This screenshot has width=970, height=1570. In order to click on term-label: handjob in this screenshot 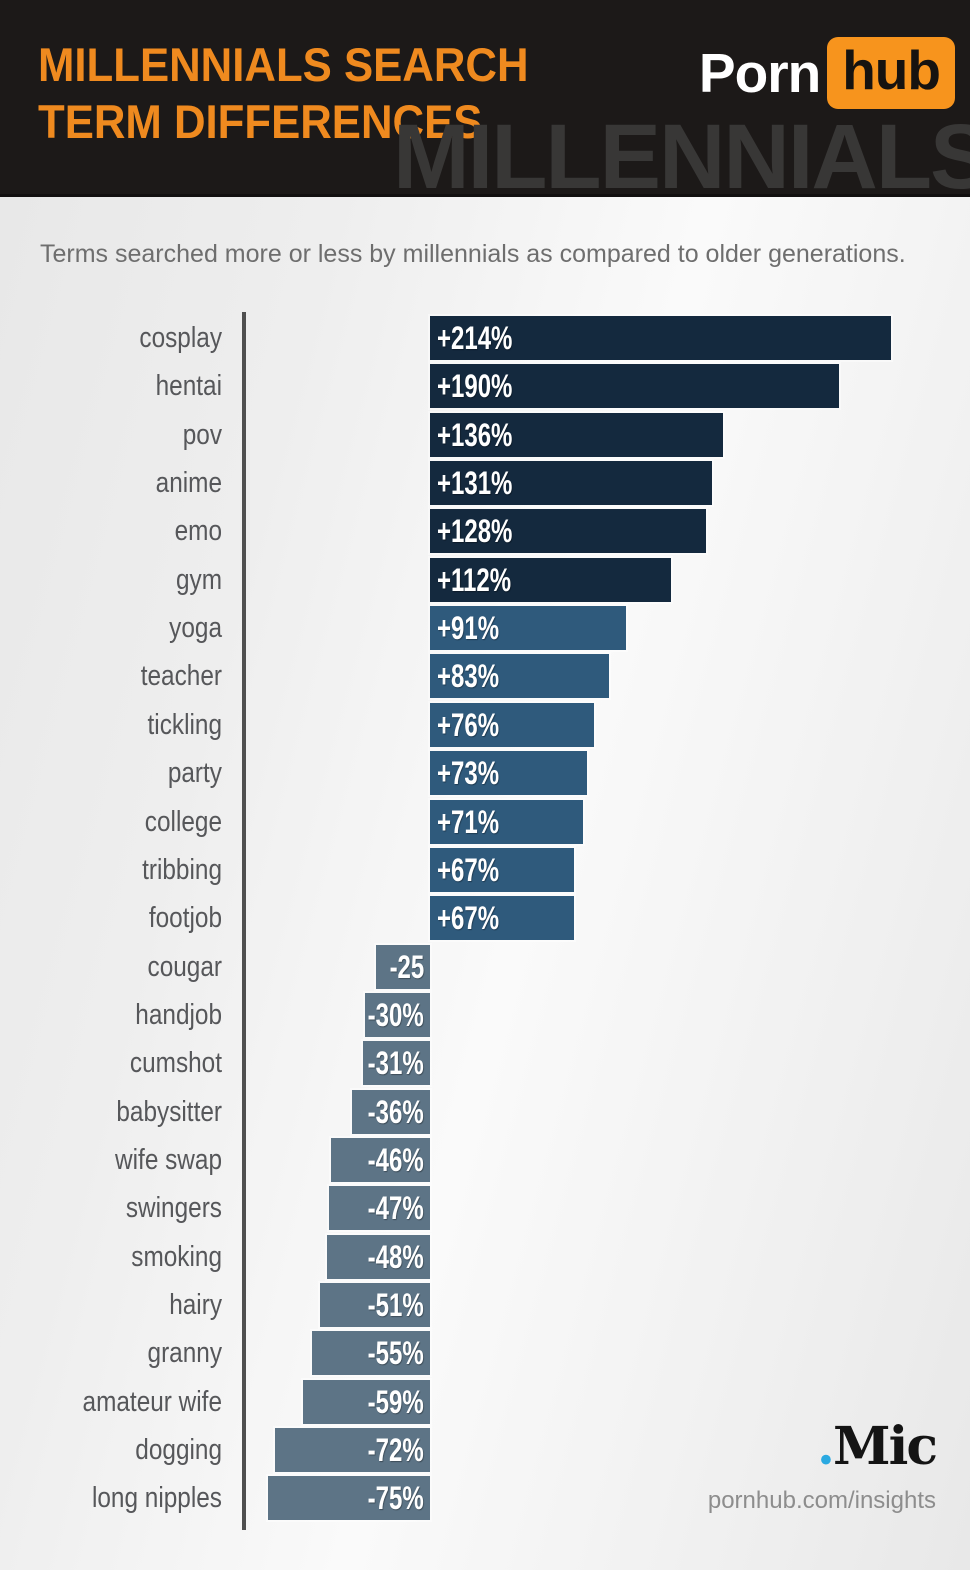, I will do `click(178, 1014)`.